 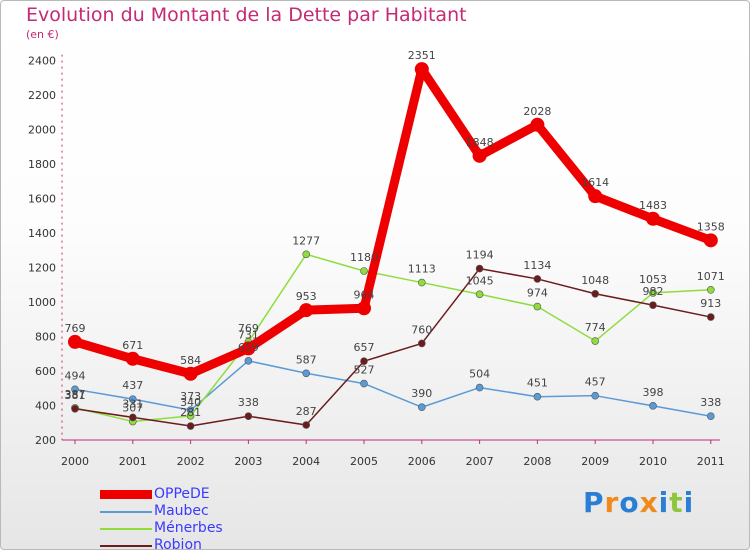 I want to click on logo-letter: r, so click(x=612, y=502).